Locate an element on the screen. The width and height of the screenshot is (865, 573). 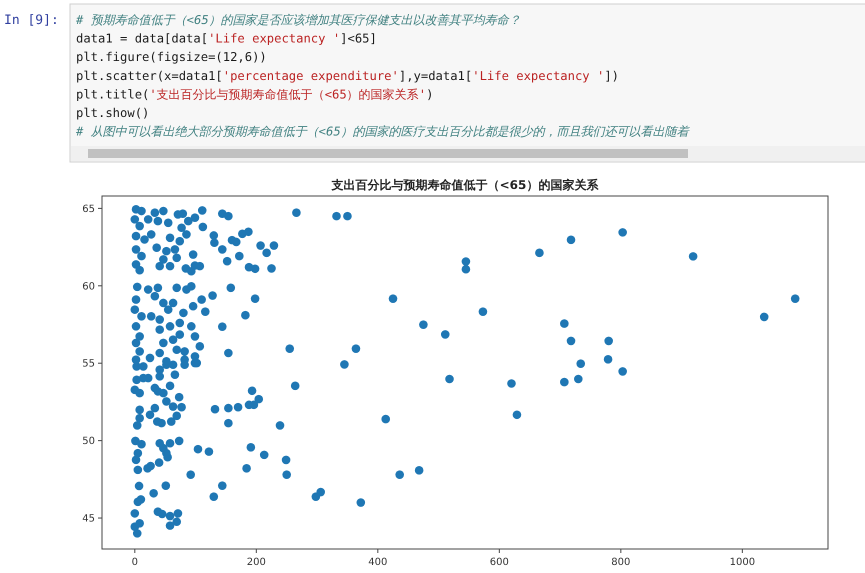
chart-title: 支出百分比与预期寿命值低于（<65）的国家关系 is located at coordinates (465, 185).